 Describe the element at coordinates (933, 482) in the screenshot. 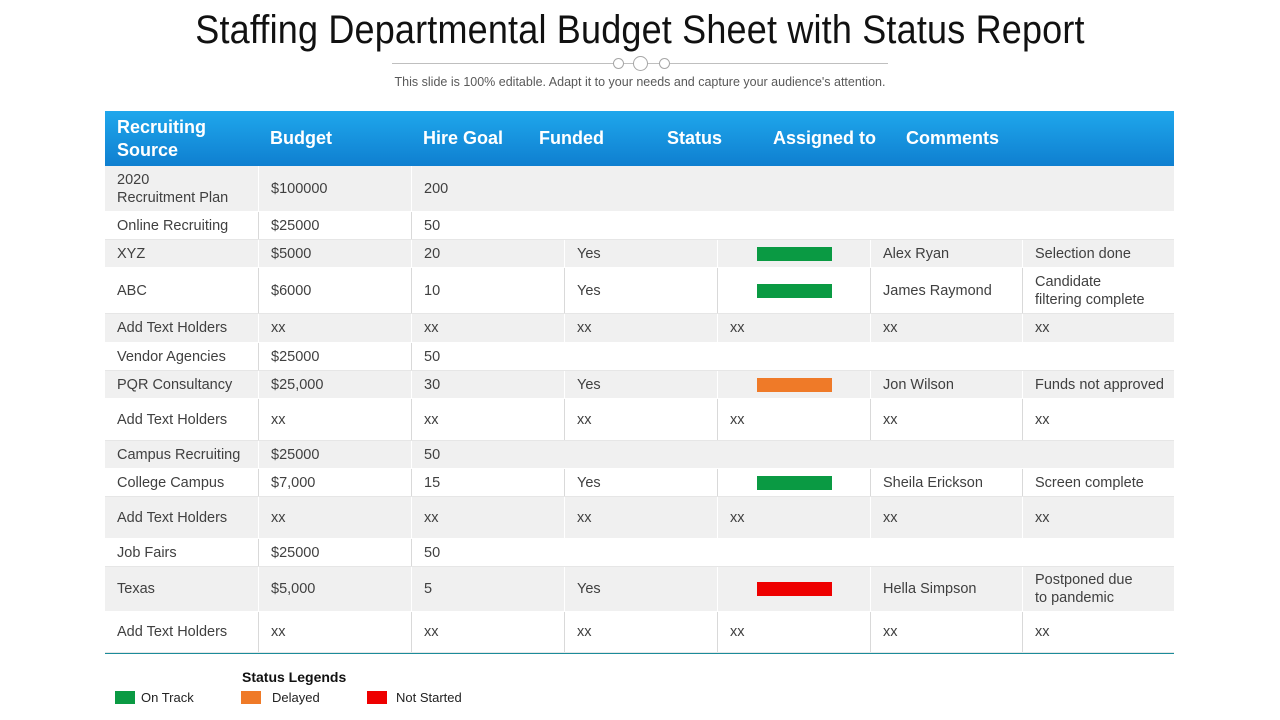

I see `assigned-text: Sheila Erickson` at that location.